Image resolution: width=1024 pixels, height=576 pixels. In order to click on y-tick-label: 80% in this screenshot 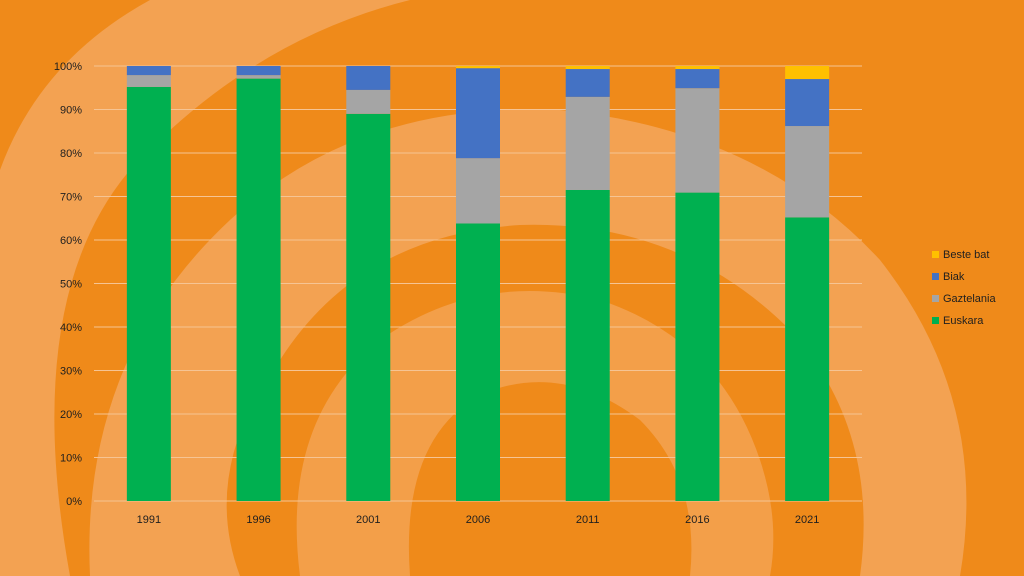, I will do `click(71, 154)`.